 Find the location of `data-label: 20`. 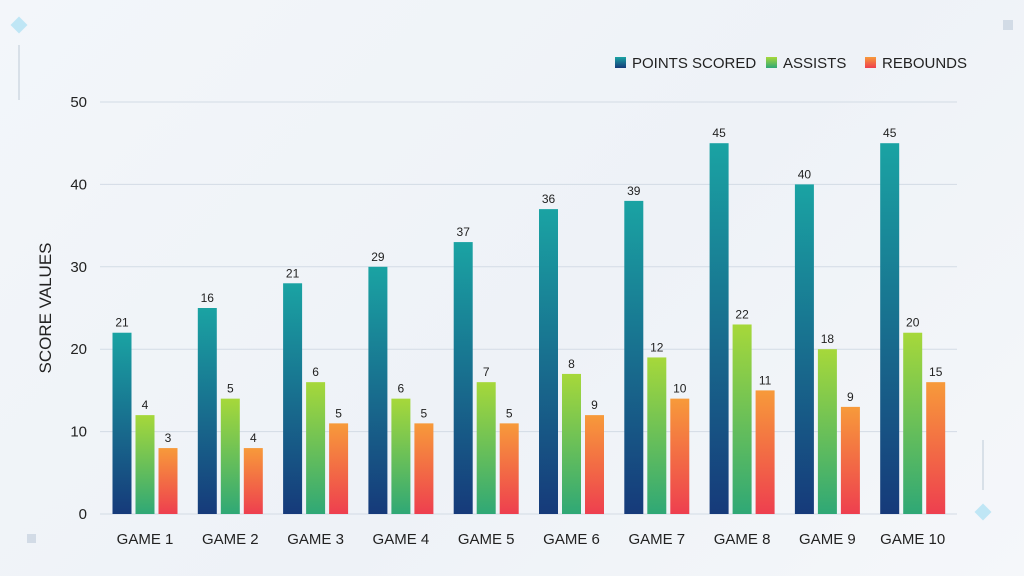

data-label: 20 is located at coordinates (913, 323).